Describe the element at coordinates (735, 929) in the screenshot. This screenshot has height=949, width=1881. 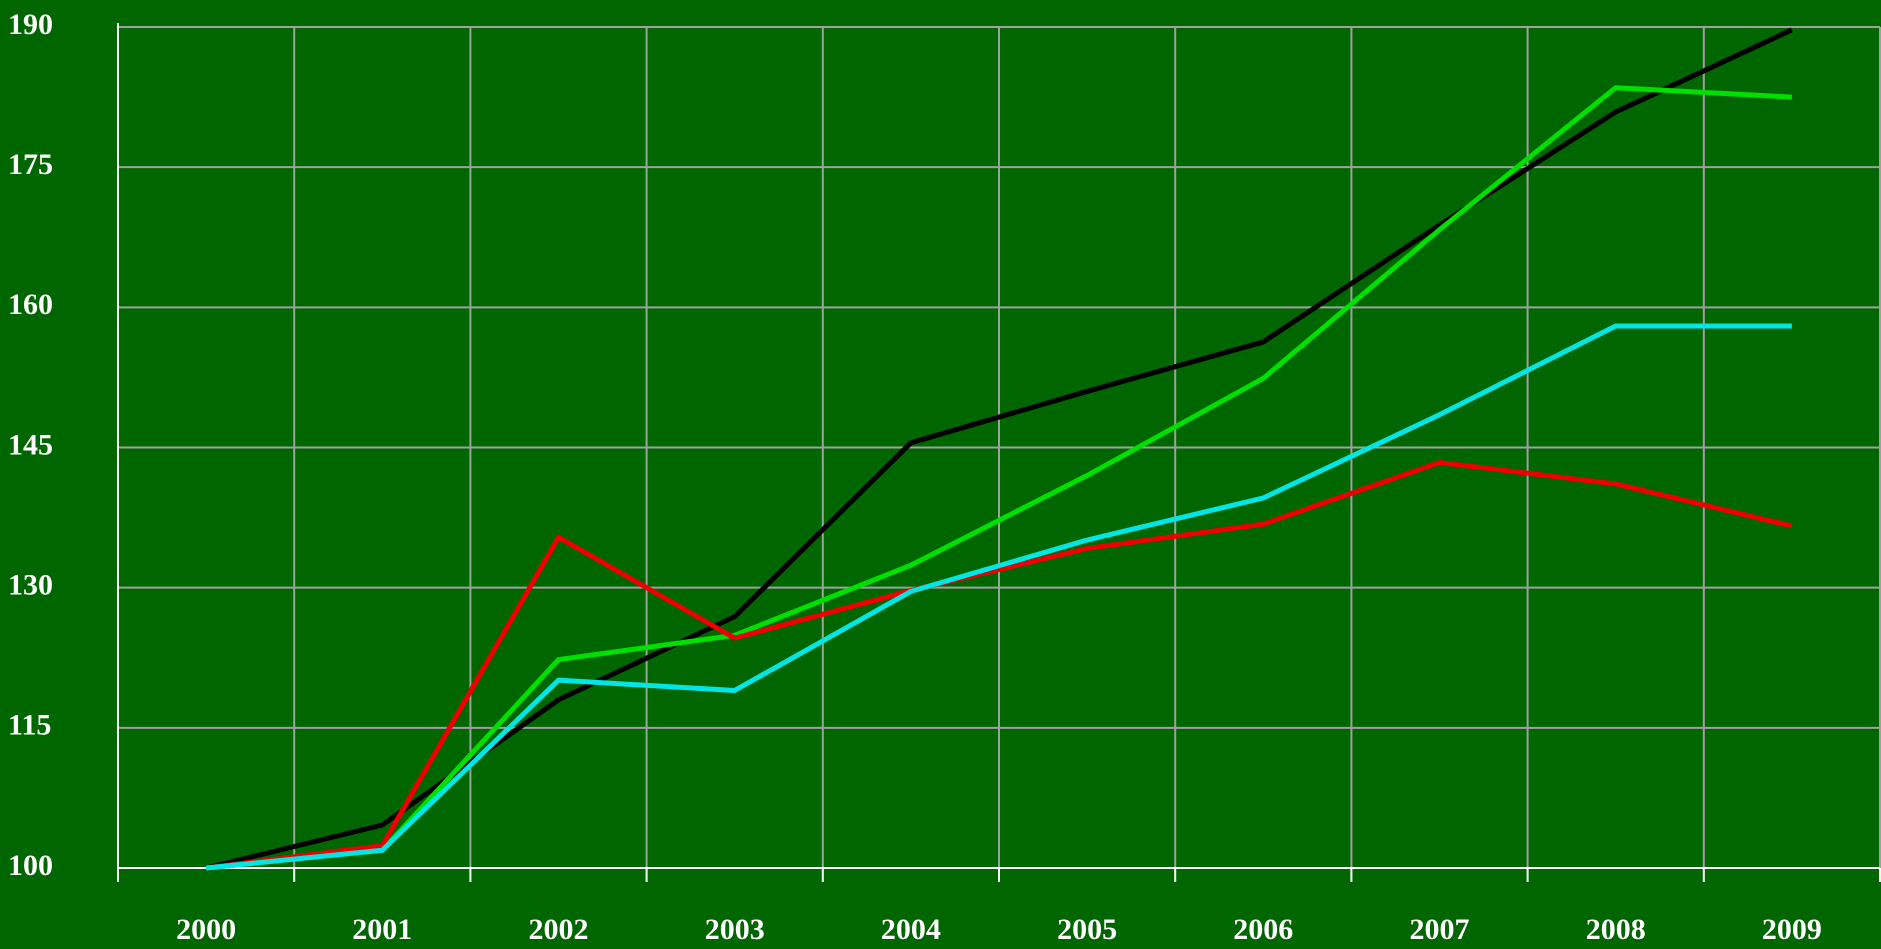
I see `x-tick-label: 2003` at that location.